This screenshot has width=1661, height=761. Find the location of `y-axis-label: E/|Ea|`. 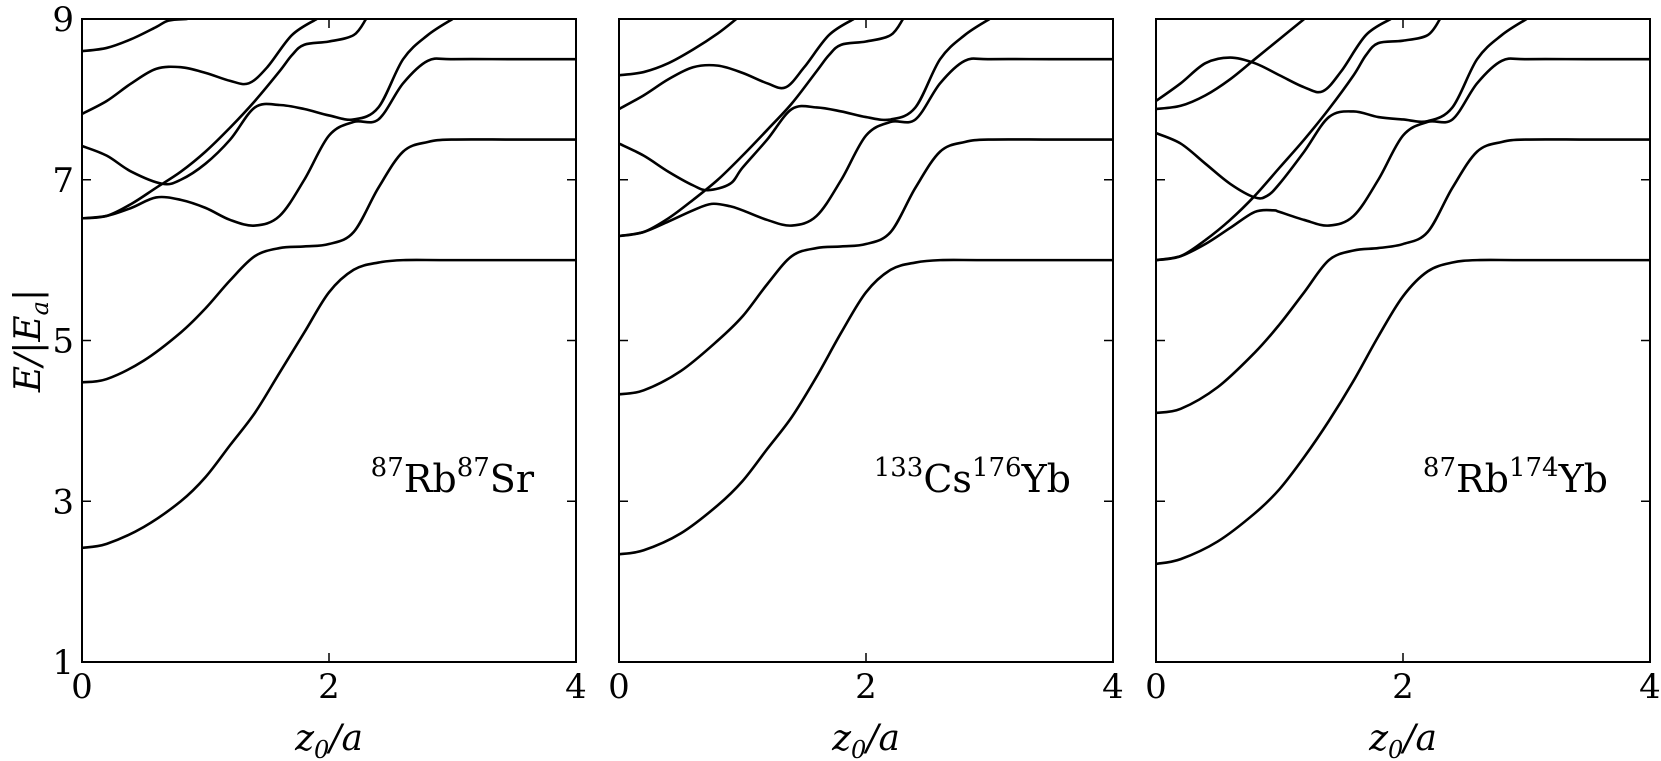

y-axis-label: E/|Ea| is located at coordinates (31, 341).